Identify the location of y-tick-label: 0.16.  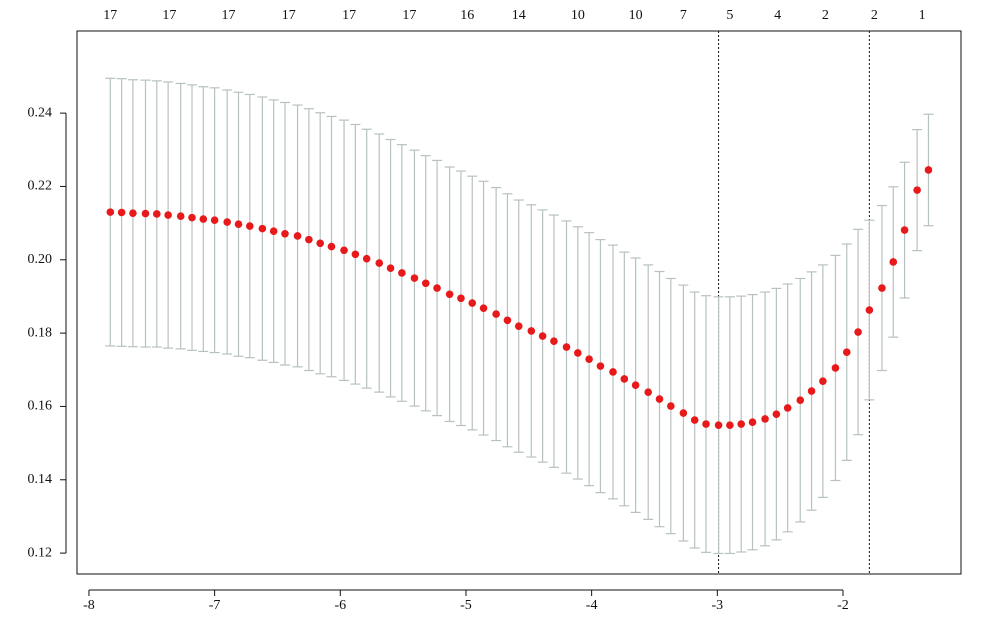
(40, 406).